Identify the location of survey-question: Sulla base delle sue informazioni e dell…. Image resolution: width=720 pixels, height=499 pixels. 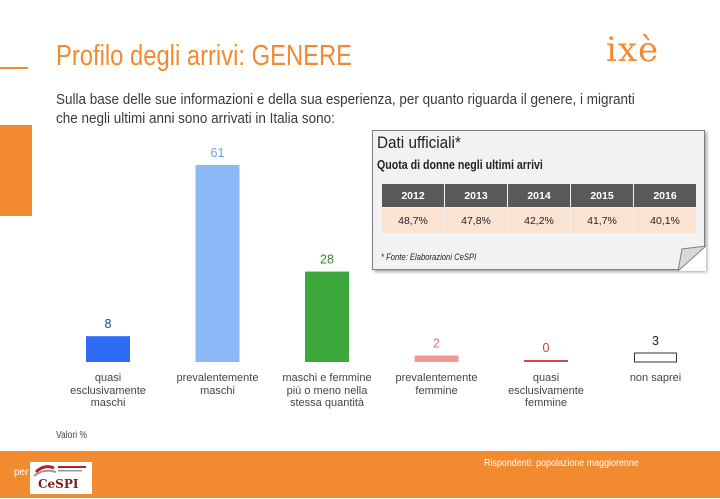
(345, 109).